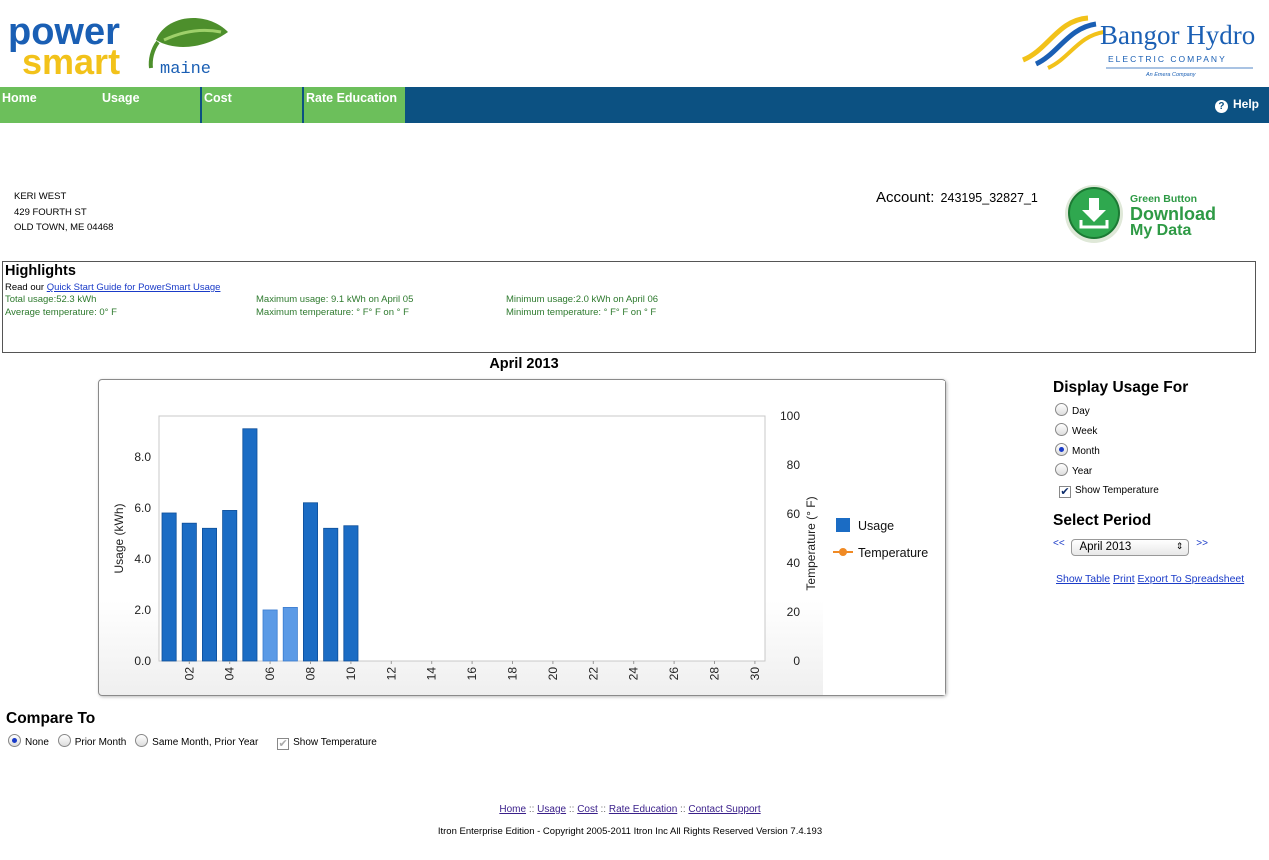  I want to click on radio-year: Year, so click(1073, 470).